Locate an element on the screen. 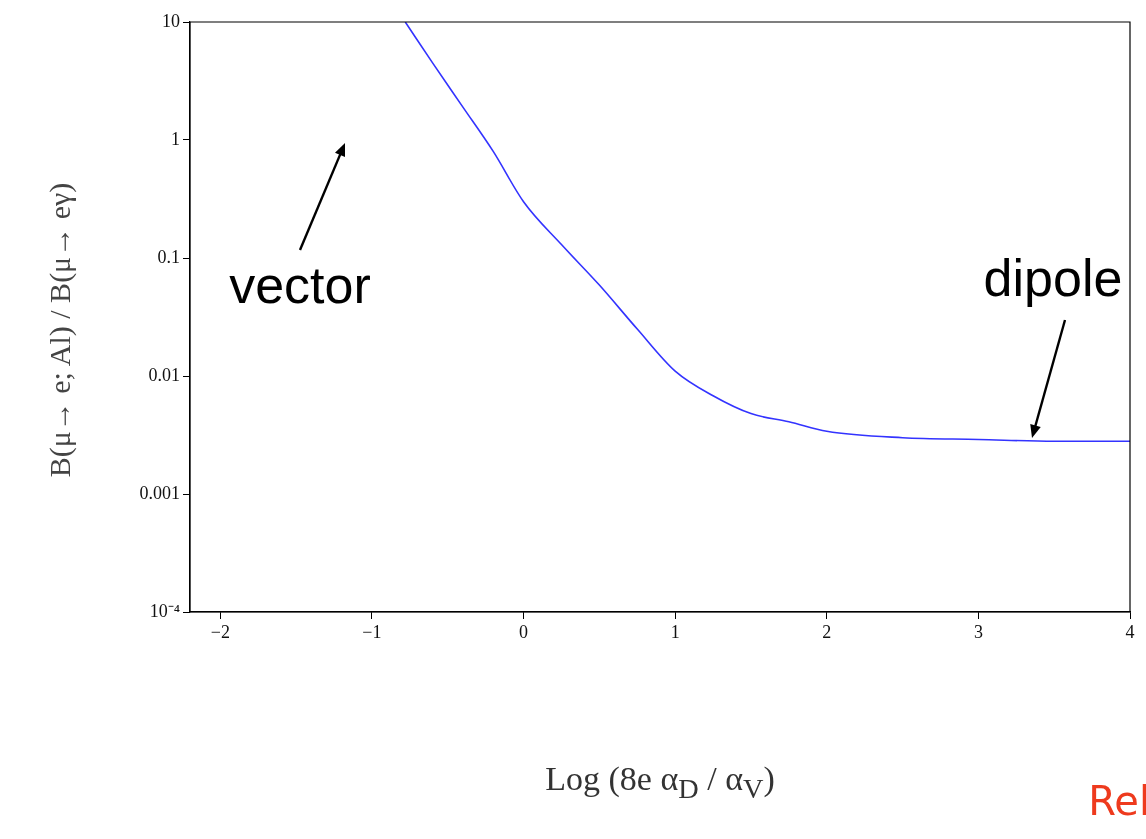 The width and height of the screenshot is (1146, 839). x-tick-label: 3 is located at coordinates (978, 631).